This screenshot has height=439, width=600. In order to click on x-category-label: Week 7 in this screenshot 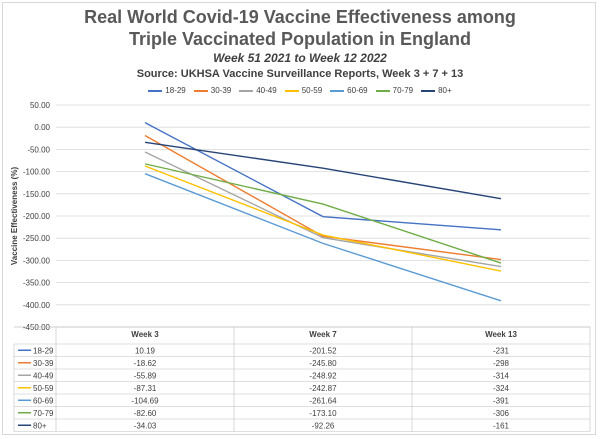, I will do `click(323, 334)`.